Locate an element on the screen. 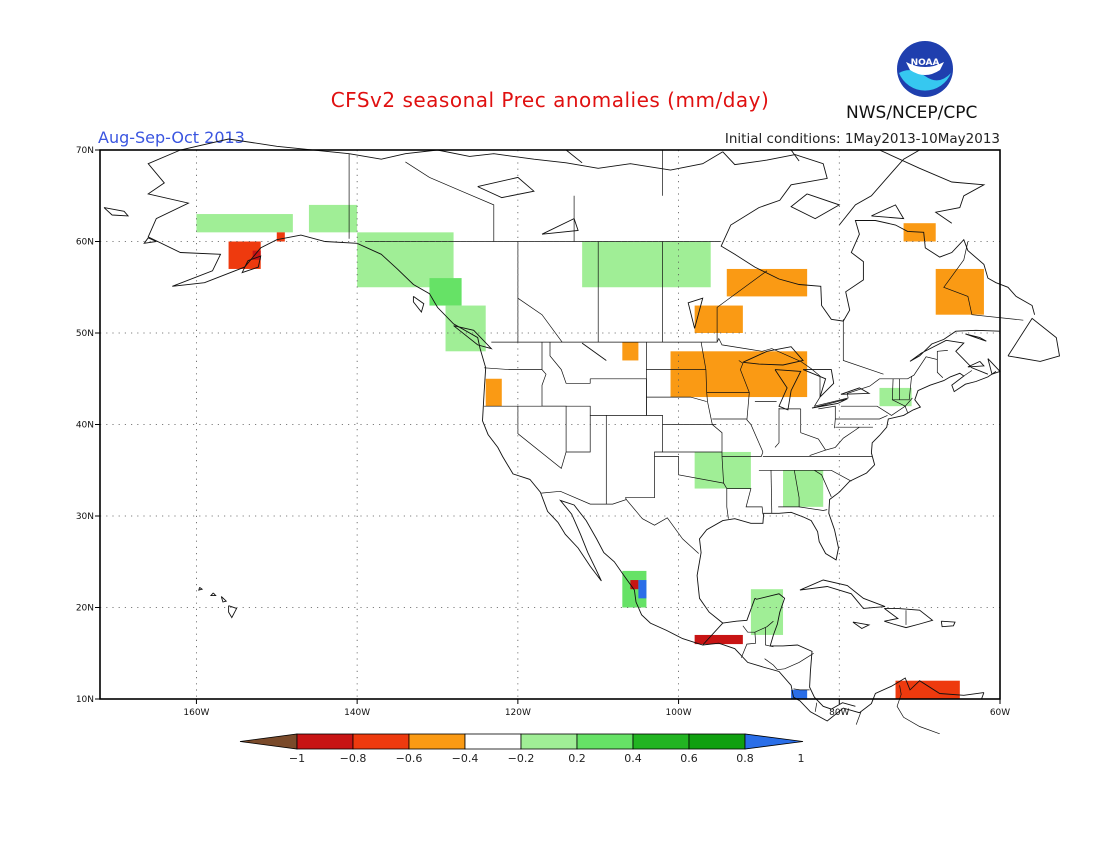 This screenshot has width=1100, height=850. colorbar-label: −0.6 is located at coordinates (409, 758).